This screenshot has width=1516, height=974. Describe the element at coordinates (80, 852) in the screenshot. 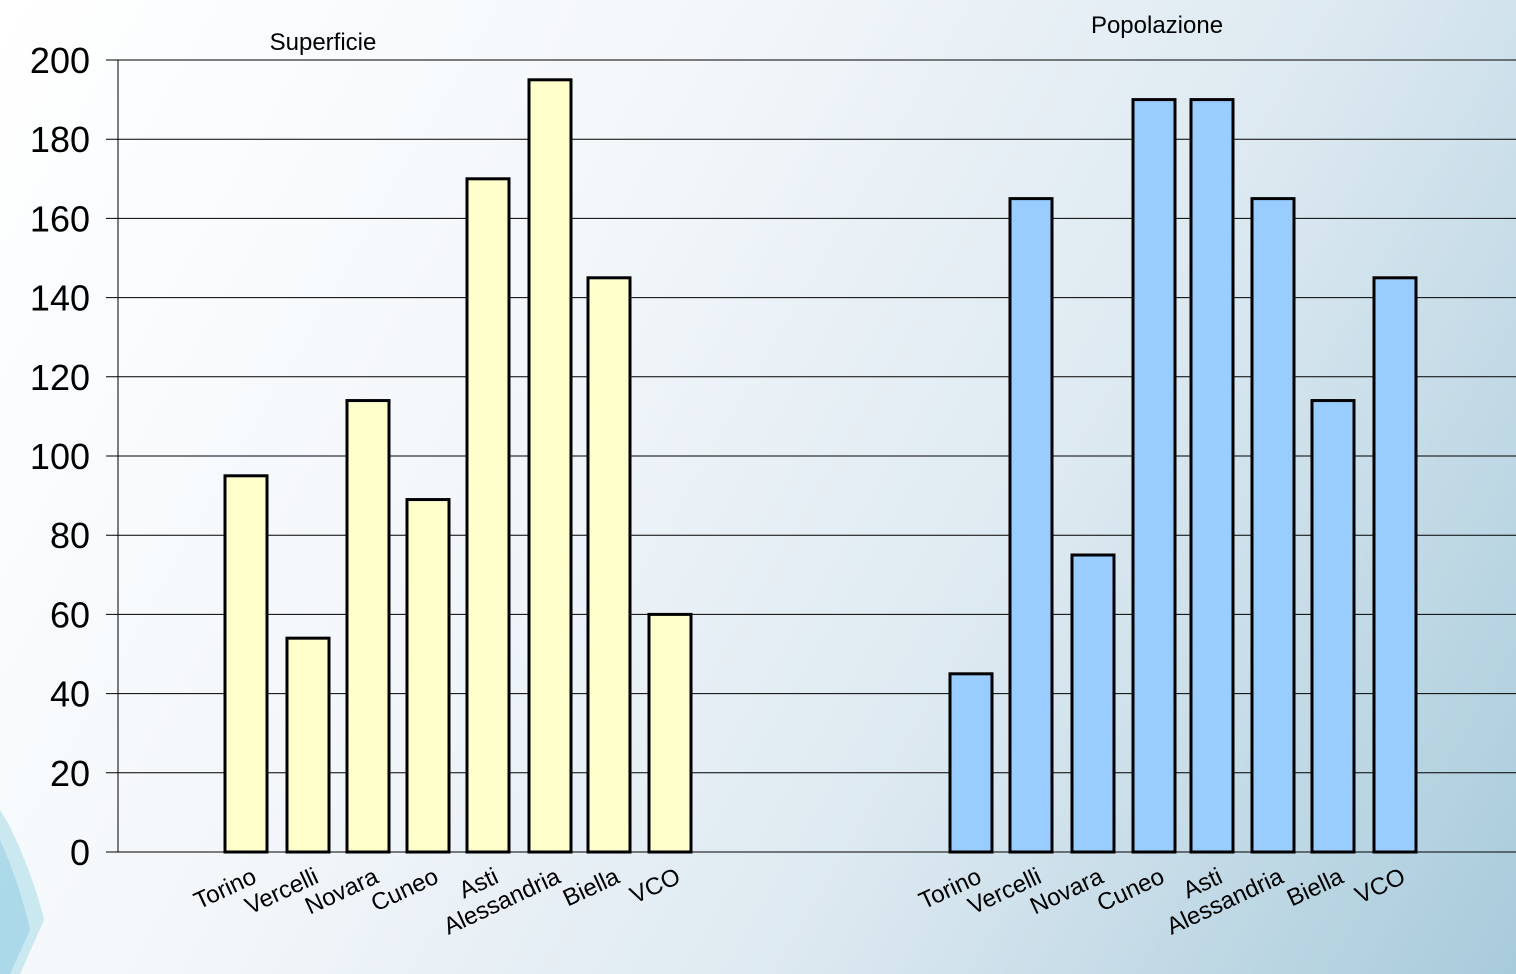

I see `y-tick-label: 0` at that location.